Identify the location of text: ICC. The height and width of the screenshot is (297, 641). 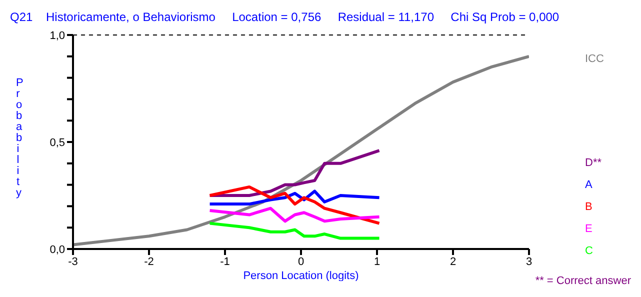
(595, 59).